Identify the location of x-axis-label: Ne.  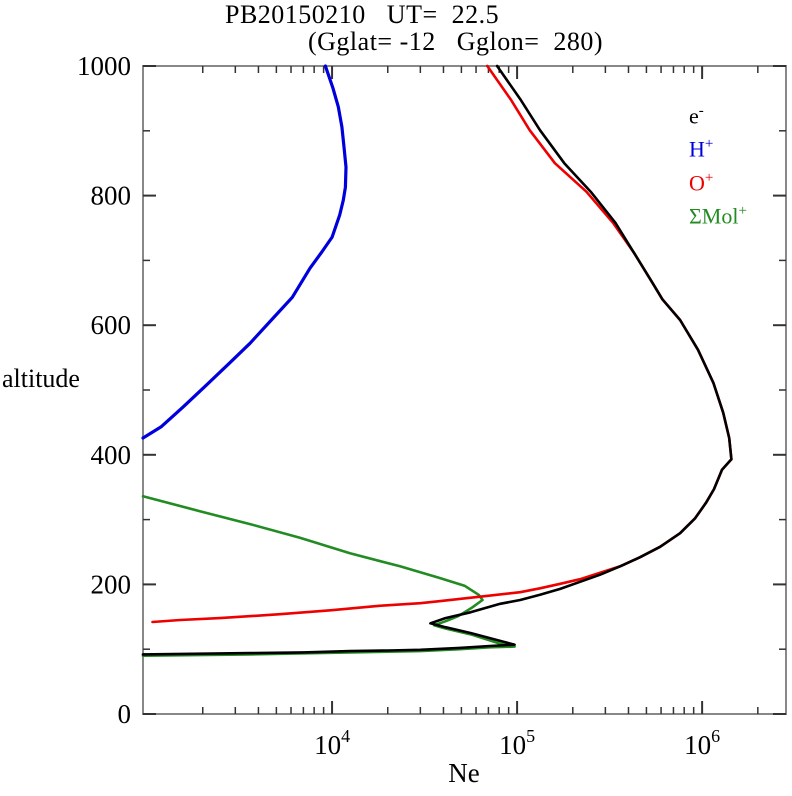
(464, 773).